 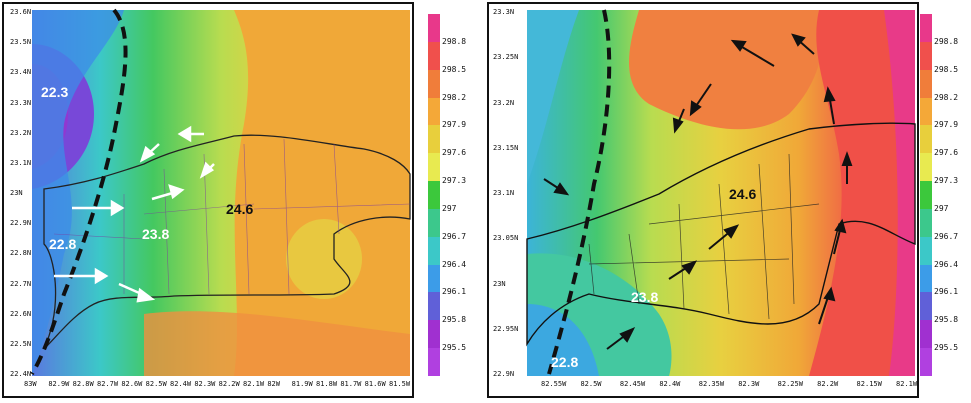 I want to click on wind-arrows, so click(x=134, y=214).